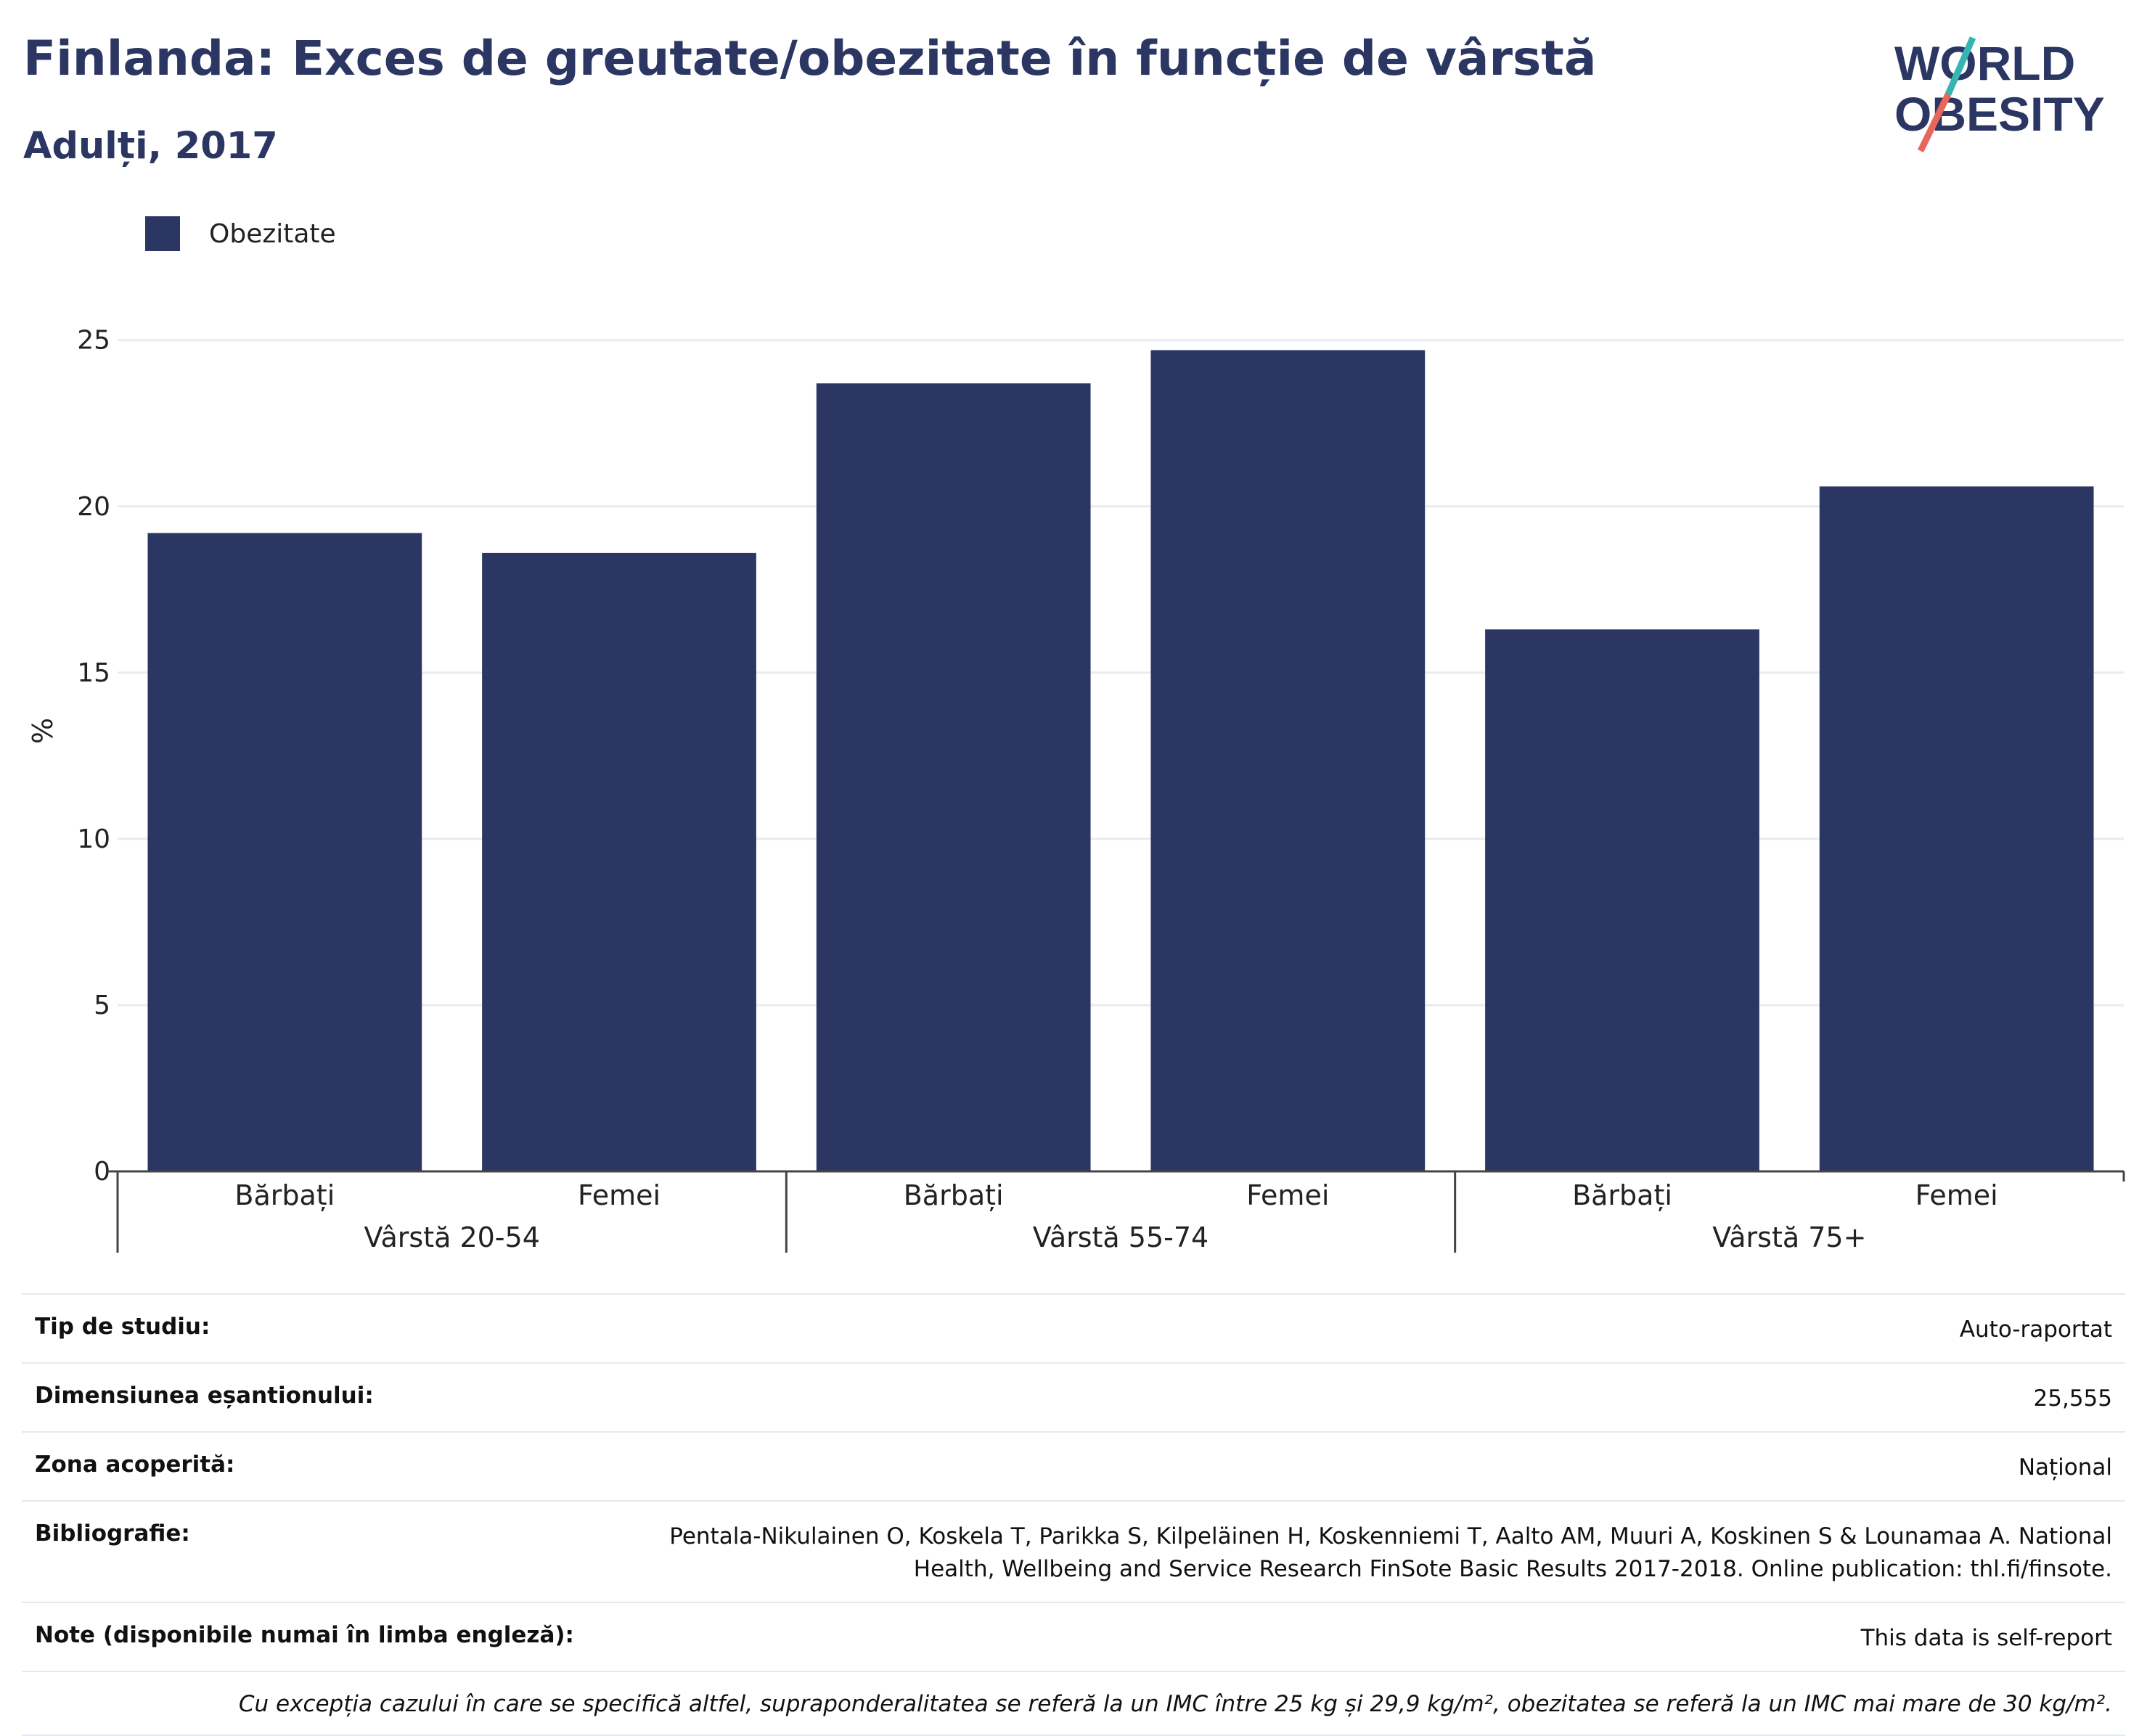  Describe the element at coordinates (1073, 1396) in the screenshot. I see `info-row-sample-size: Dimensiunea eșantionului: 25,555` at that location.